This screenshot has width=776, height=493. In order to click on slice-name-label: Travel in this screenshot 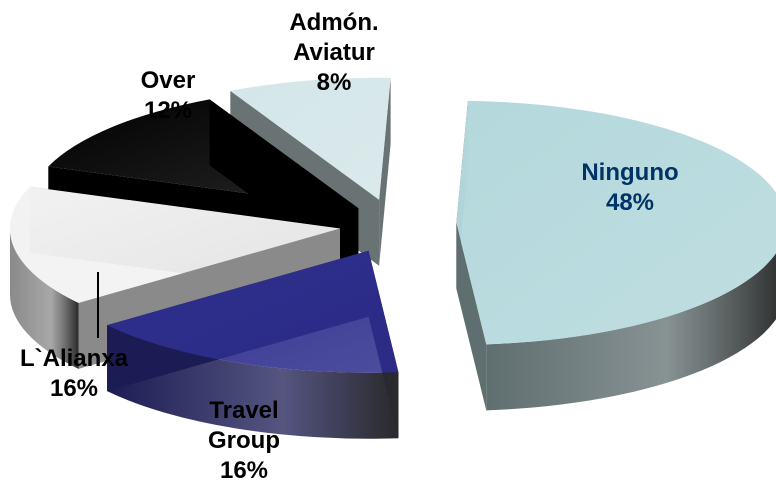, I will do `click(243, 410)`.